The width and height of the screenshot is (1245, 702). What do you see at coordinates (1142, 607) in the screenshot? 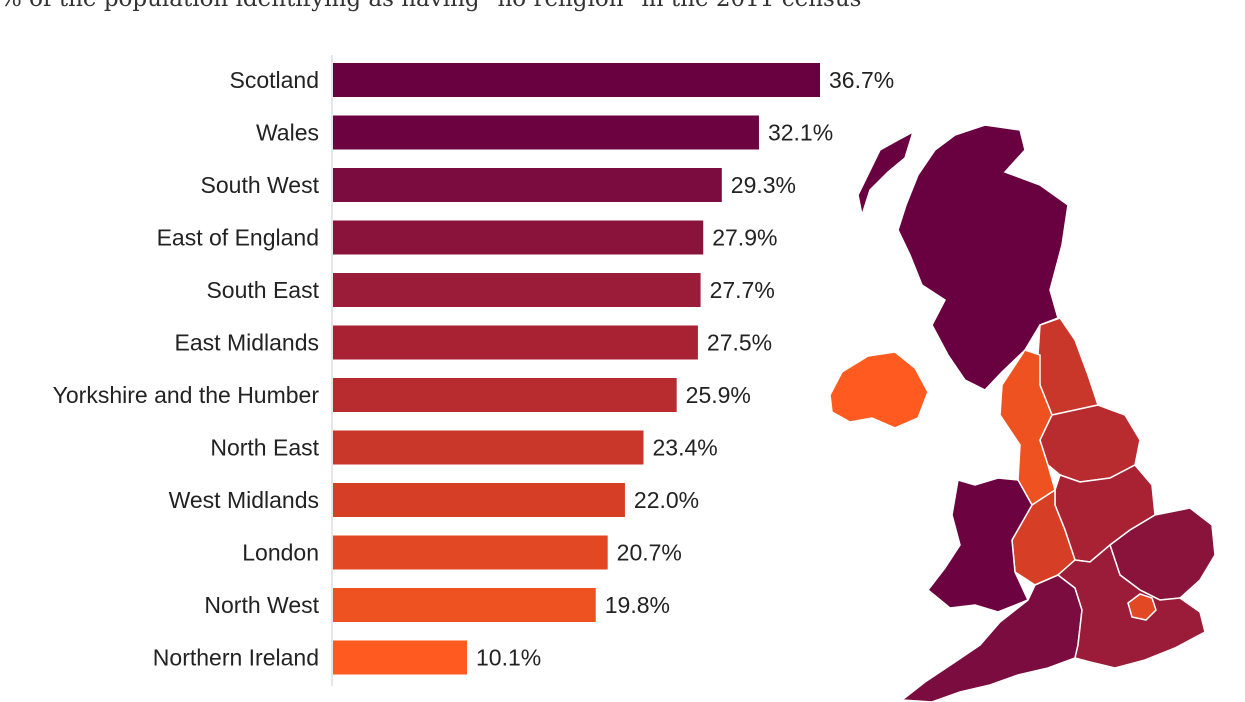
I see `map-region-london` at bounding box center [1142, 607].